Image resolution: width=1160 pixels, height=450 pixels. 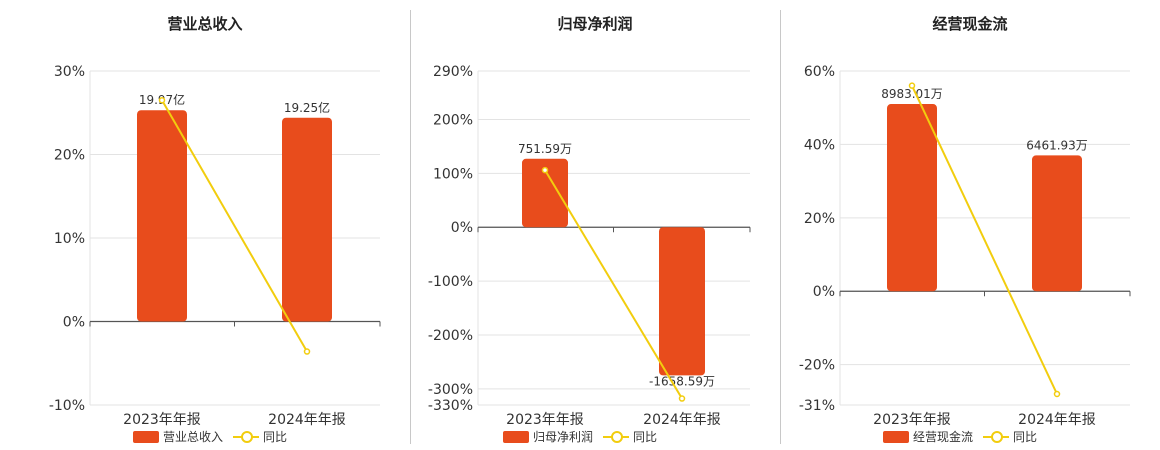 What do you see at coordinates (1057, 145) in the screenshot?
I see `data-label: 6461.93万` at bounding box center [1057, 145].